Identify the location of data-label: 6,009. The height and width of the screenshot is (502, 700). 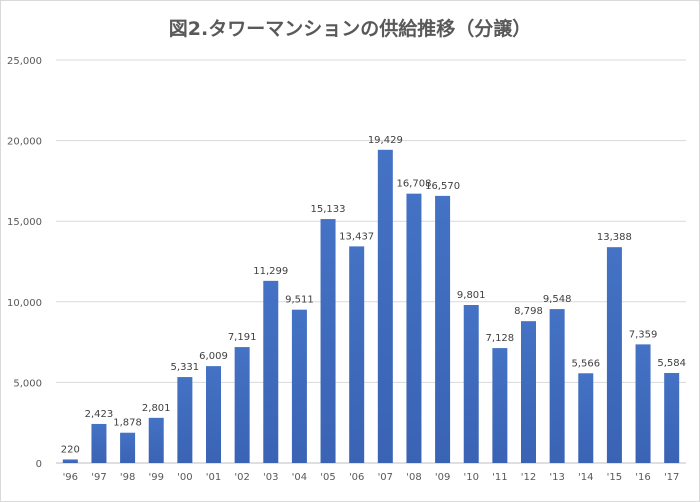
(213, 356).